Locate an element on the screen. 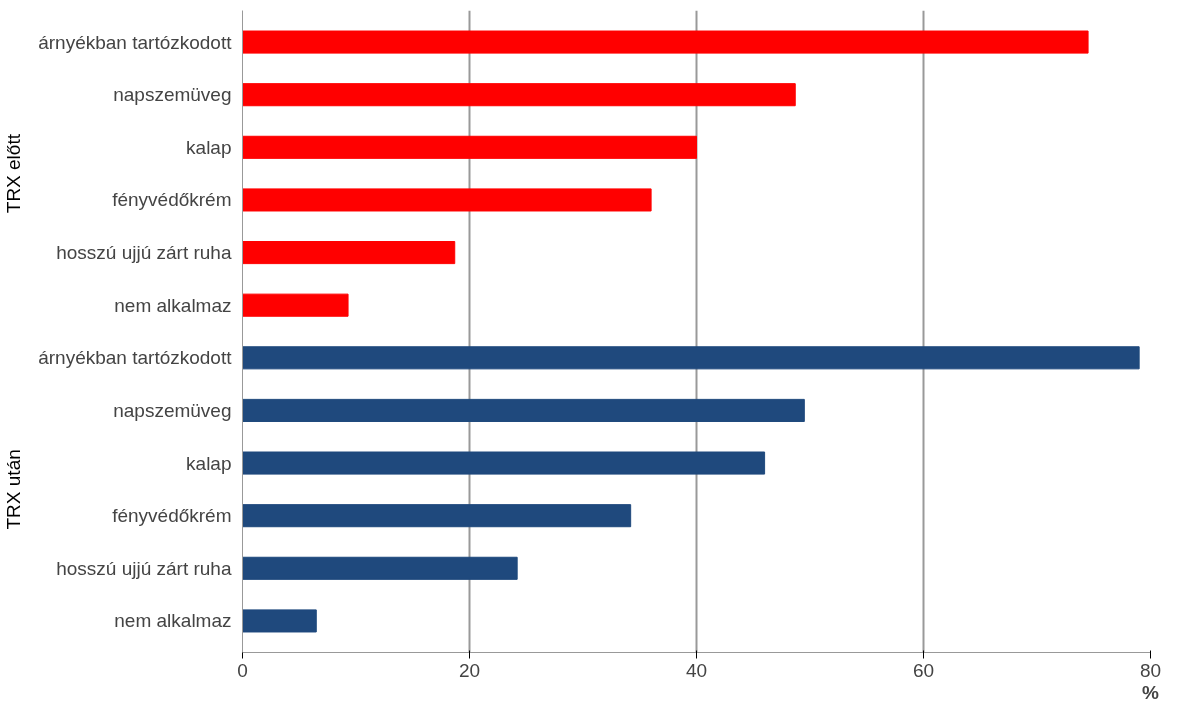 The width and height of the screenshot is (1203, 717). x-axis-title: % is located at coordinates (1151, 692).